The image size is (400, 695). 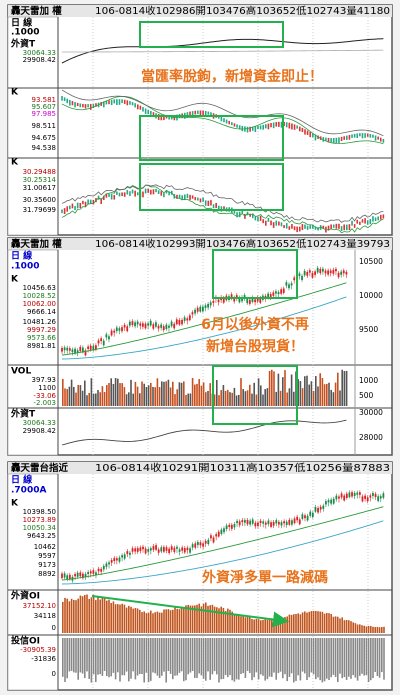 I want to click on left-column, so click(x=33, y=352).